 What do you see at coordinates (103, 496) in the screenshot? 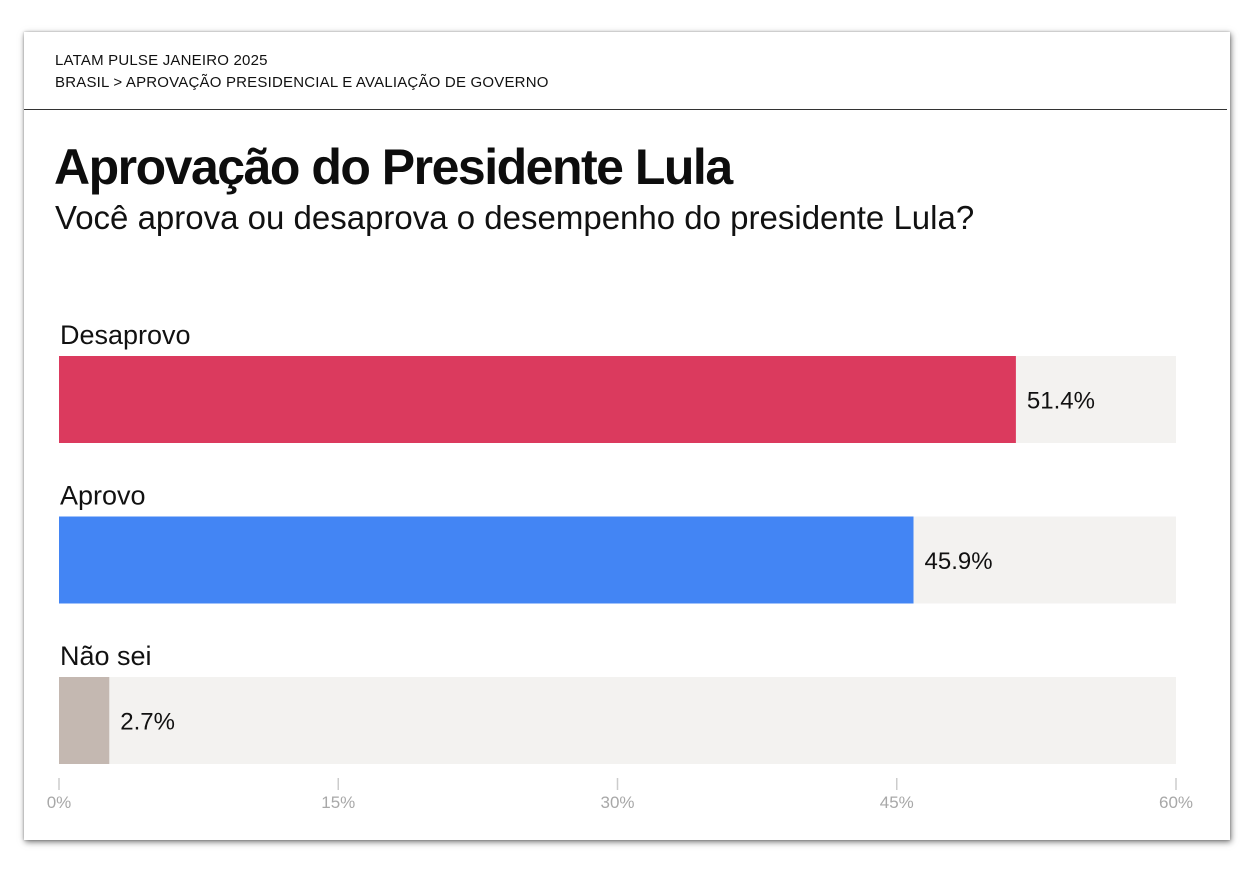
I see `category-label-aprovo: Aprovo` at bounding box center [103, 496].